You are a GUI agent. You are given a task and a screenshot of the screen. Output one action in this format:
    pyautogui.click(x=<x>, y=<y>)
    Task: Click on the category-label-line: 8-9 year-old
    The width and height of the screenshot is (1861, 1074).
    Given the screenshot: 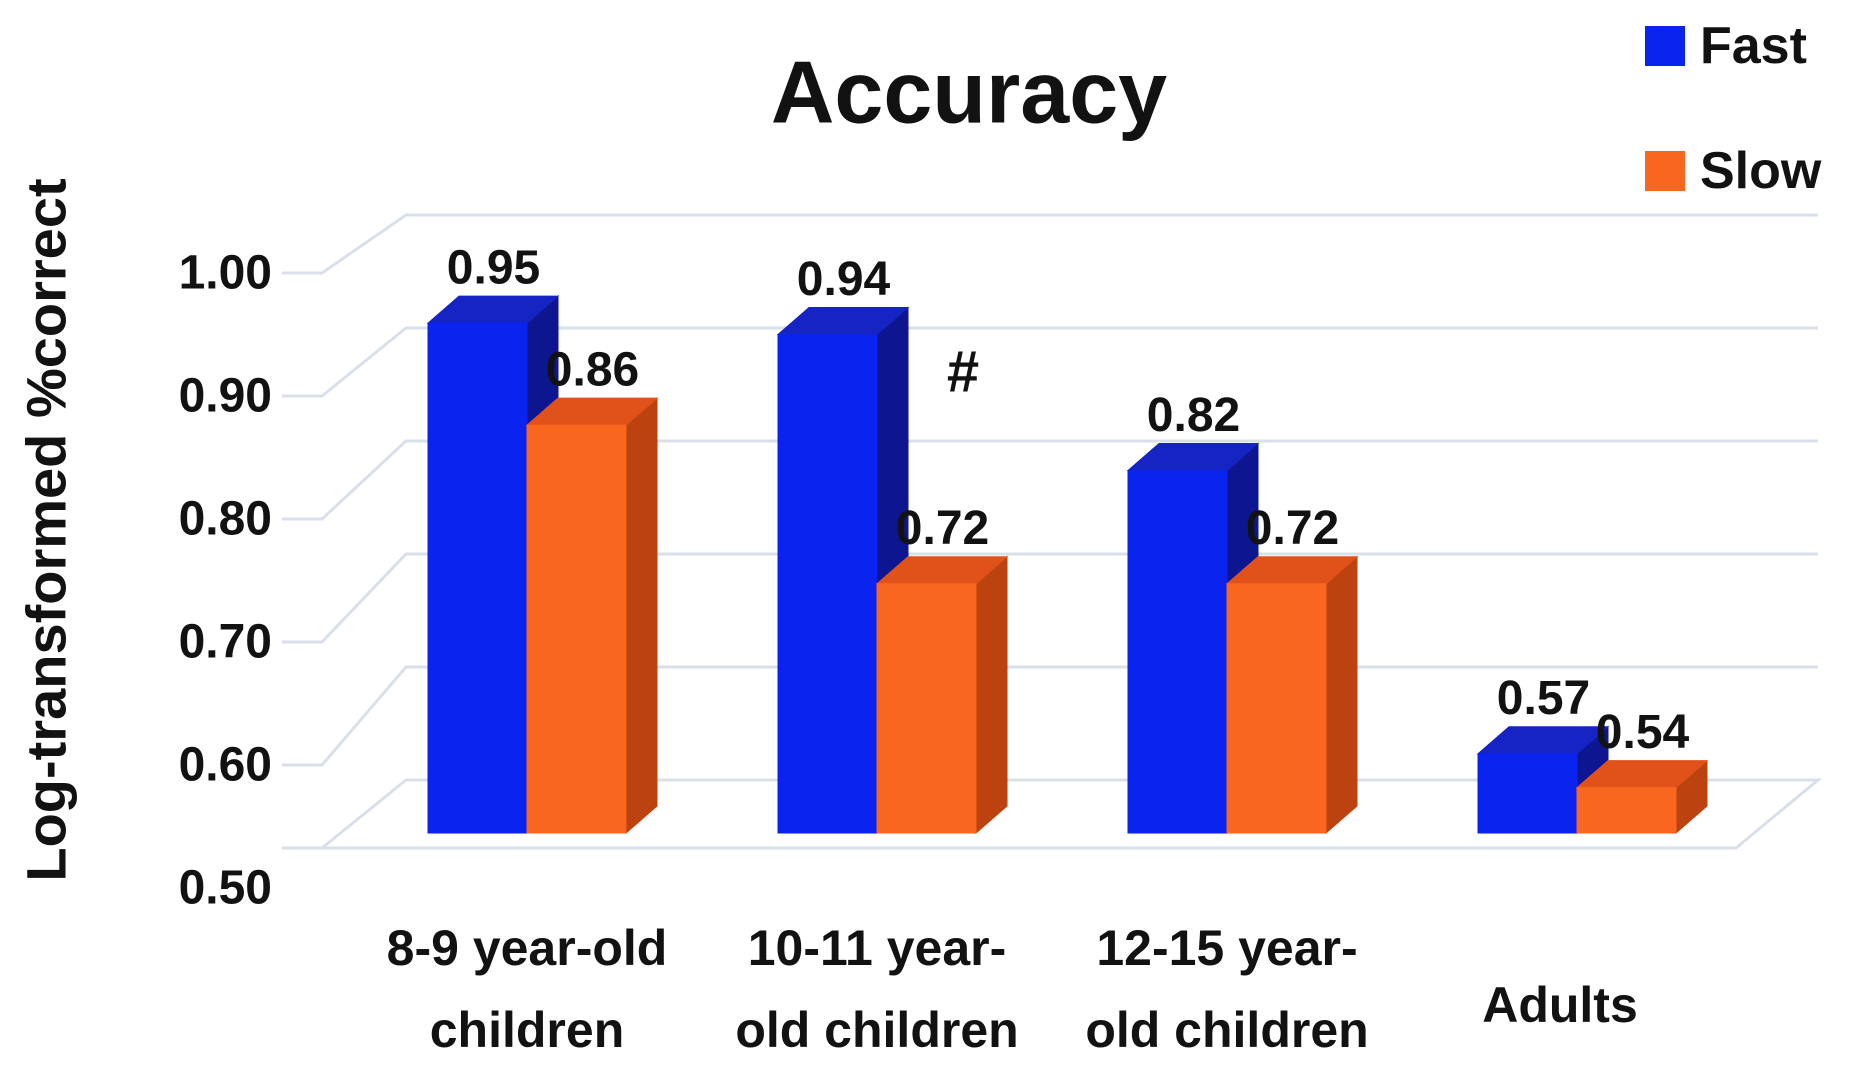 What is the action you would take?
    pyautogui.click(x=527, y=948)
    